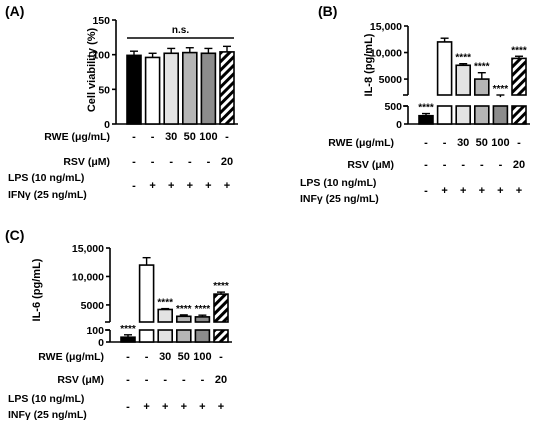 This screenshot has width=550, height=425. Describe the element at coordinates (37, 289) in the screenshot. I see `y-axis-title: IL-6 (pg/mL)` at that location.